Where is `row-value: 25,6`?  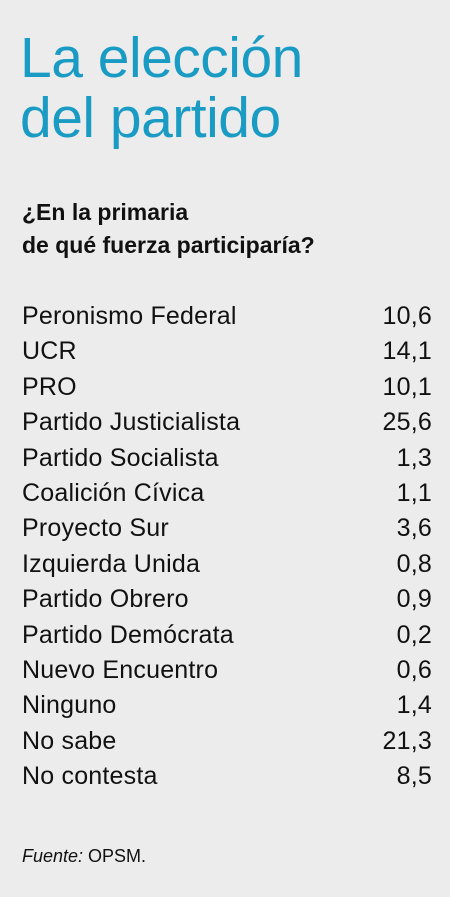 row-value: 25,6 is located at coordinates (407, 422).